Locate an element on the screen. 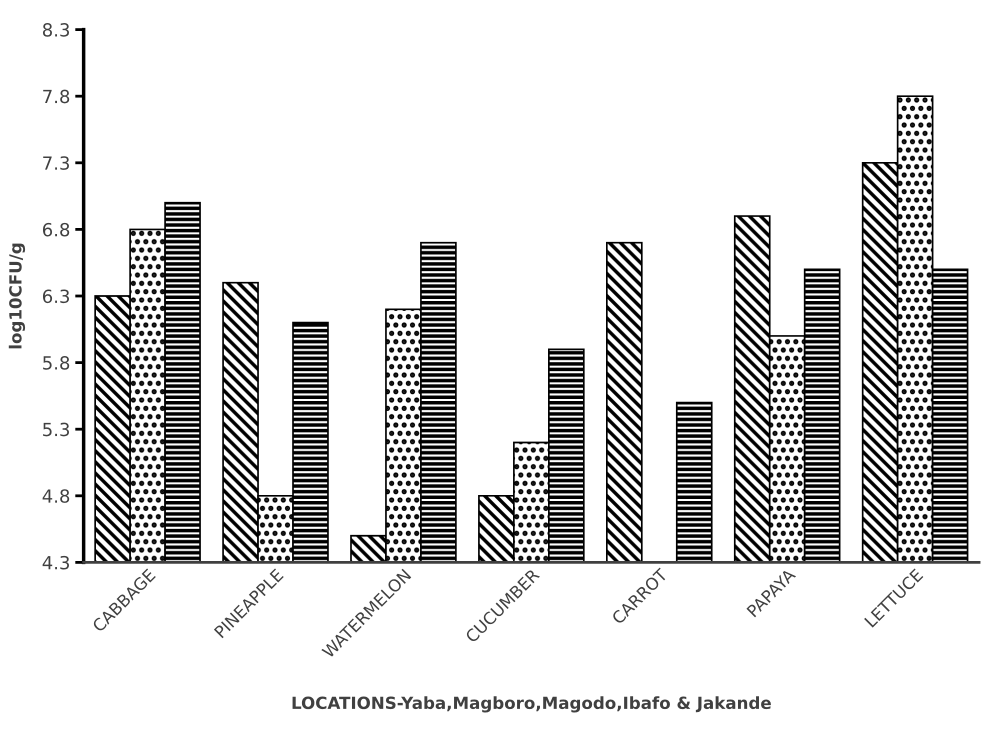 The height and width of the screenshot is (740, 984). y-tick-label: 5.8 is located at coordinates (56, 363).